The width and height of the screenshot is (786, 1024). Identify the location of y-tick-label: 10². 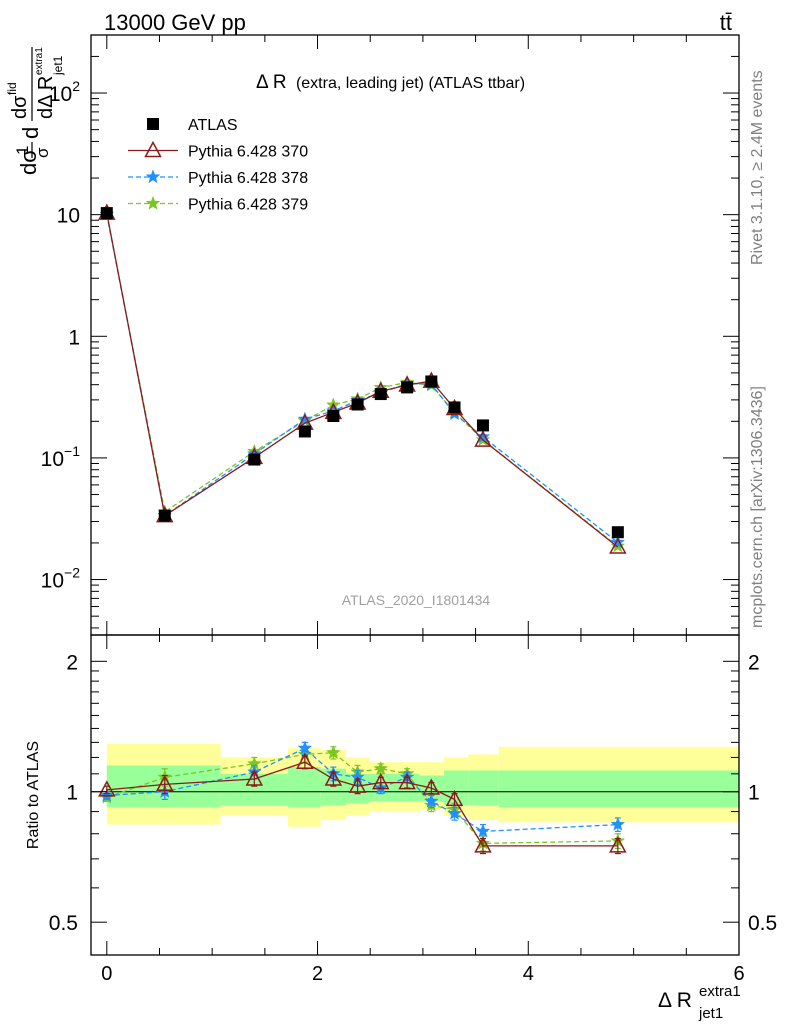
(64, 92).